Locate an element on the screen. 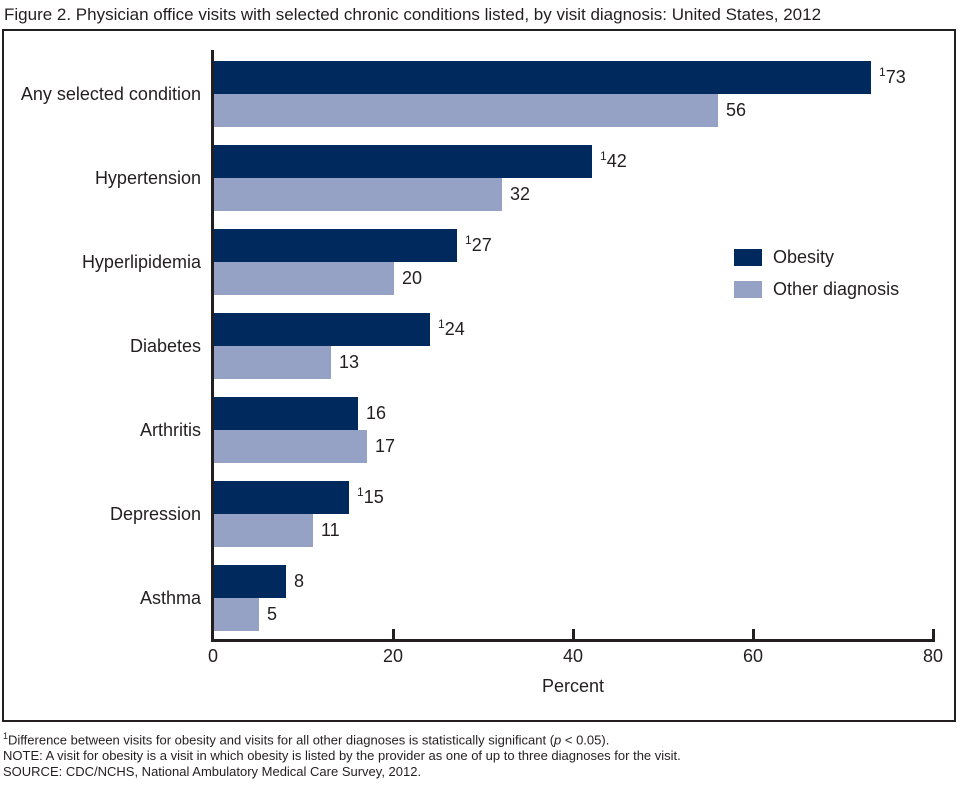 The height and width of the screenshot is (787, 960). footnote-superscript: 1 is located at coordinates (6, 736).